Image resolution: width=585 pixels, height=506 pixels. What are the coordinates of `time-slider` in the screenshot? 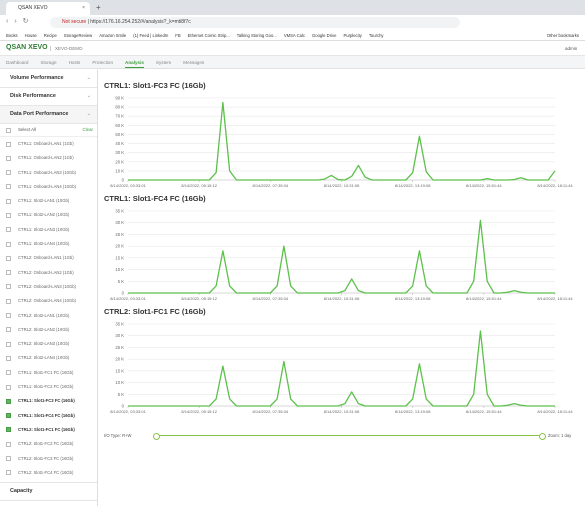 It's located at (348, 435).